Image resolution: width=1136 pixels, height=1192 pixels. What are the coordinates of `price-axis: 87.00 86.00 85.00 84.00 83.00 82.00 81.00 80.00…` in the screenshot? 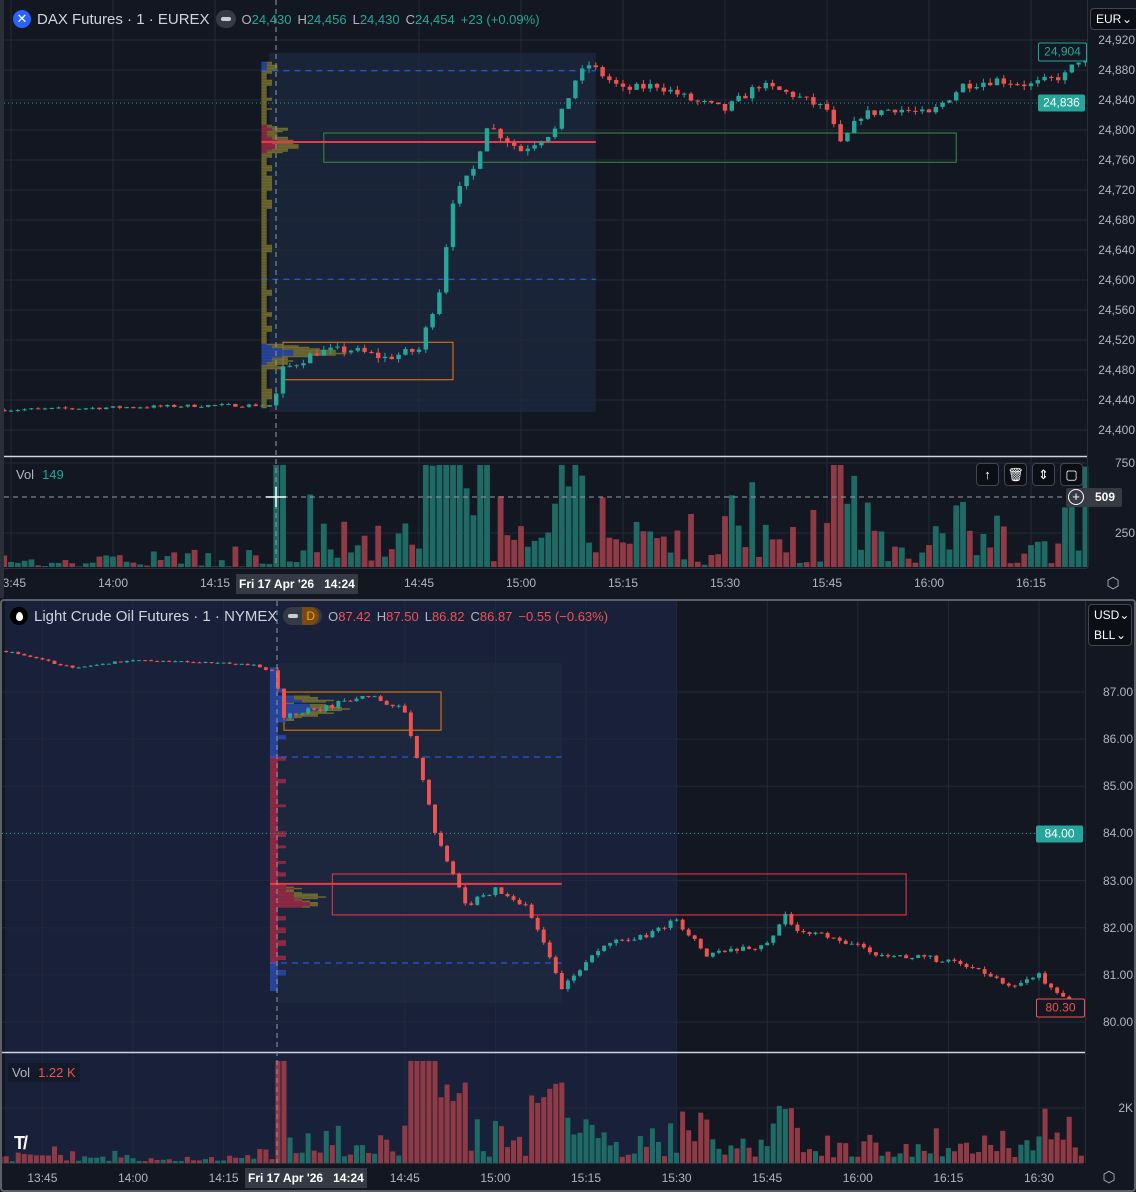 It's located at (1109, 882).